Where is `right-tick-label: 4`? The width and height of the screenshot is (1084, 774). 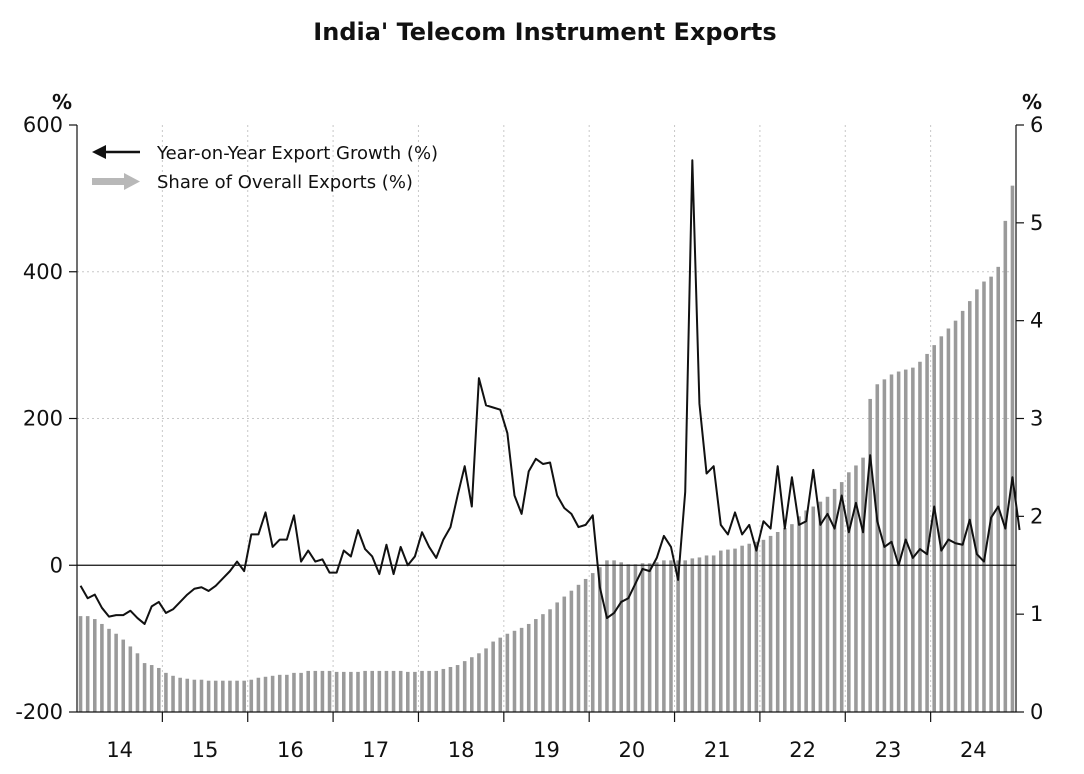
right-tick-label: 4 is located at coordinates (1036, 321).